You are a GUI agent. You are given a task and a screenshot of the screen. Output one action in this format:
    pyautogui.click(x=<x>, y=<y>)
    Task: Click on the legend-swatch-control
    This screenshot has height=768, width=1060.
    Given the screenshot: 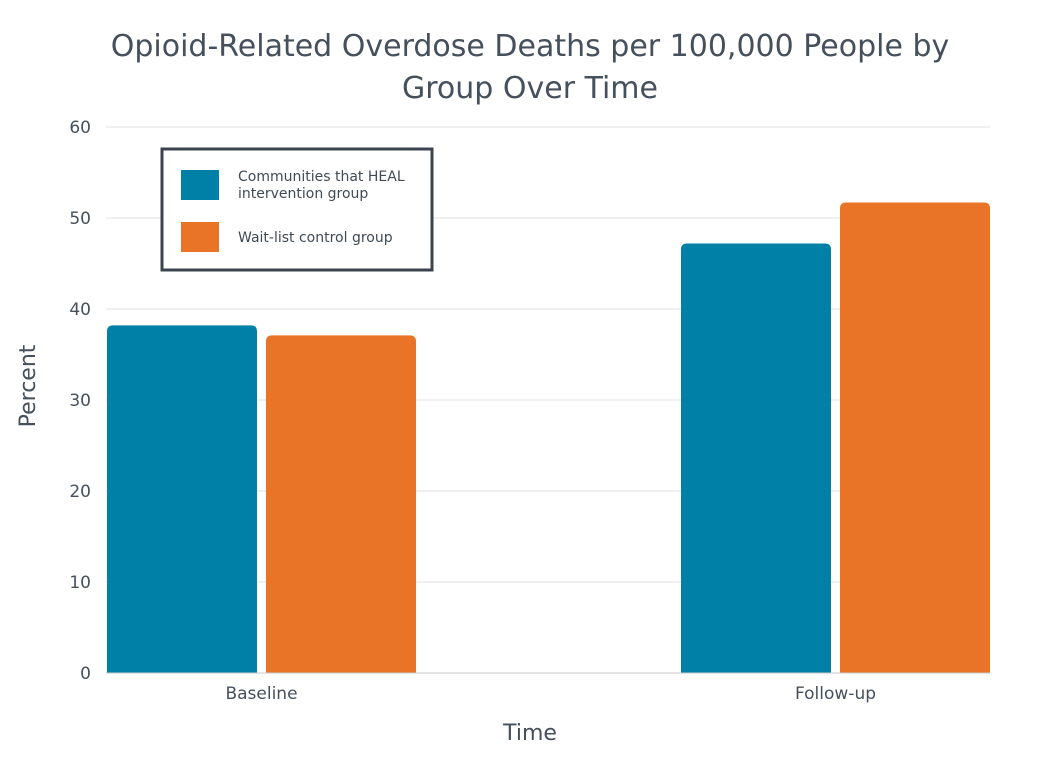 What is the action you would take?
    pyautogui.click(x=200, y=237)
    